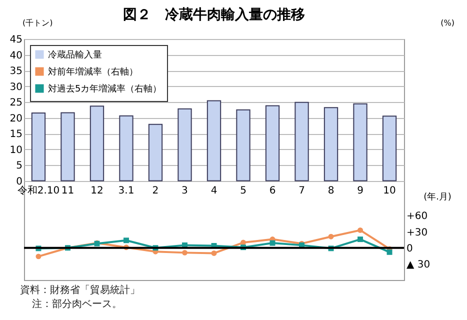 This screenshot has height=320, width=467. I want to click on y-tick-label: 40, so click(16, 56).